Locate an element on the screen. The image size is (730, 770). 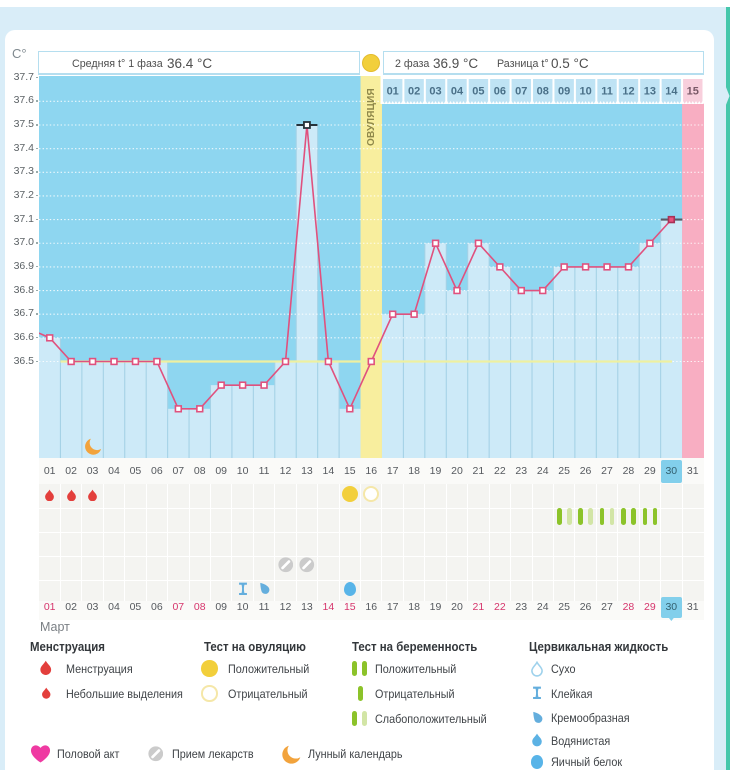
svg-text: 06 is located at coordinates (500, 91).